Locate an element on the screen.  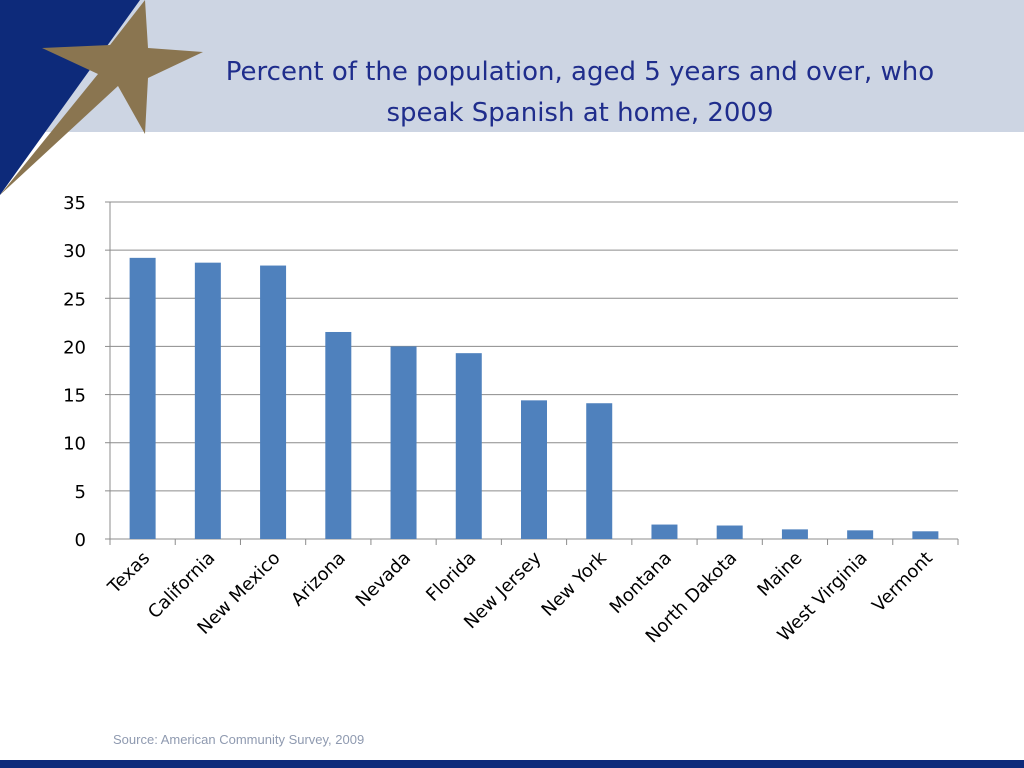
bar-new-jersey is located at coordinates (534, 469).